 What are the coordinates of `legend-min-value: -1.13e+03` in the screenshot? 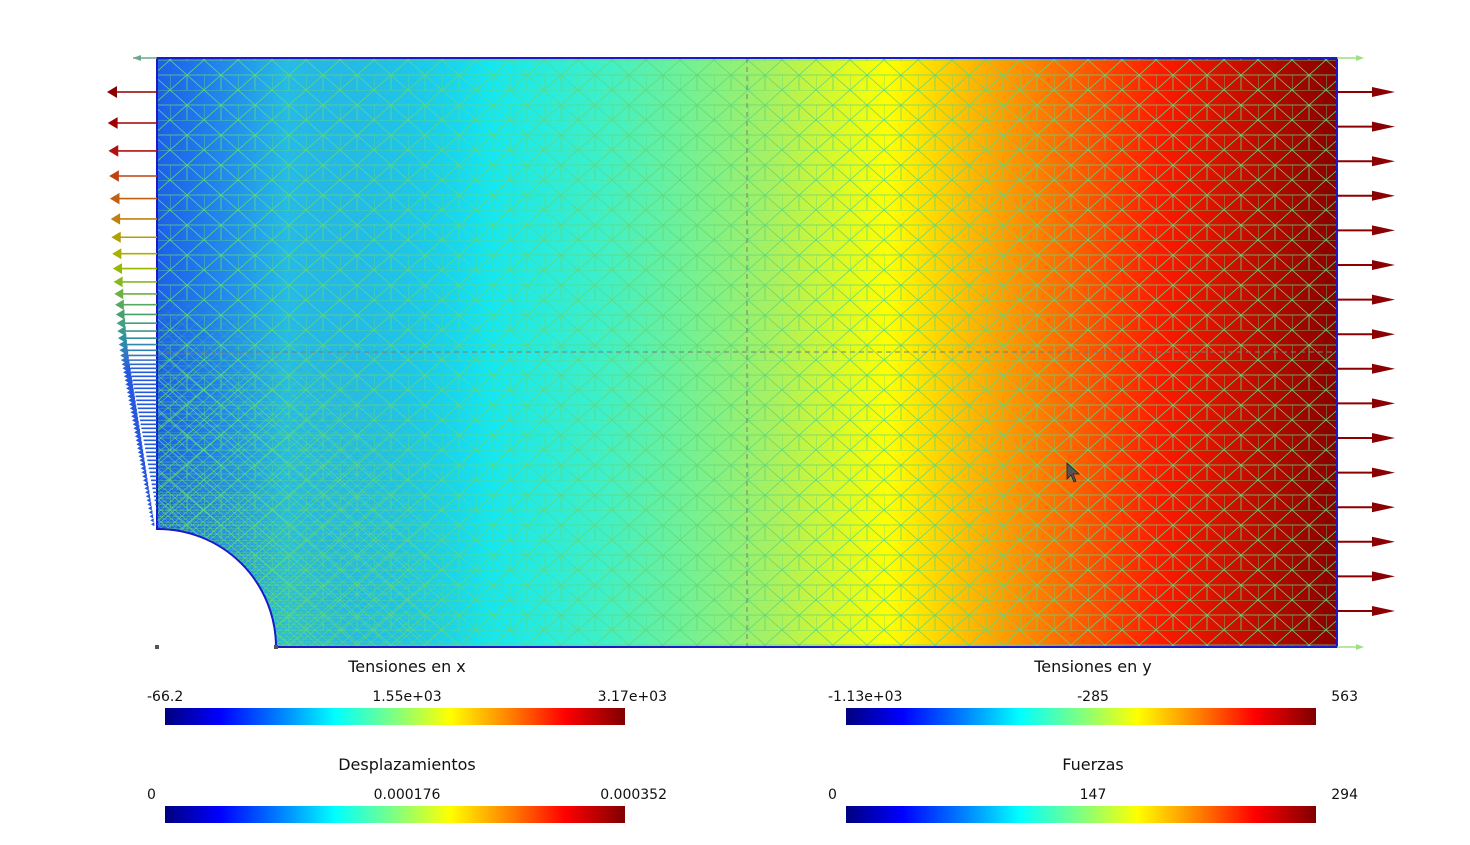 It's located at (865, 697).